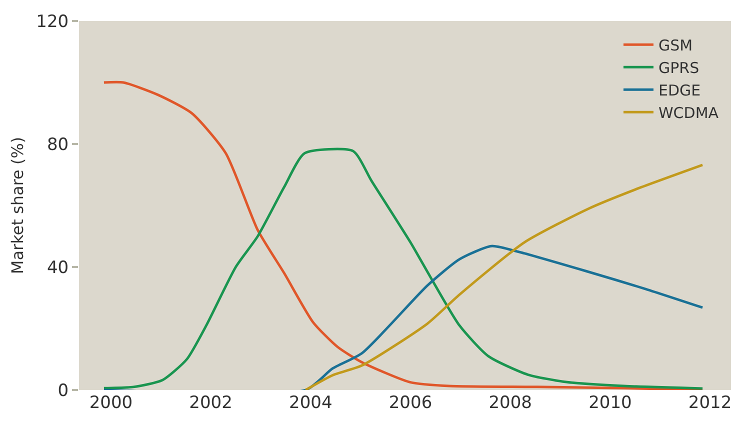 This screenshot has width=749, height=428. What do you see at coordinates (310, 403) in the screenshot?
I see `x-tick-label: 2004` at bounding box center [310, 403].